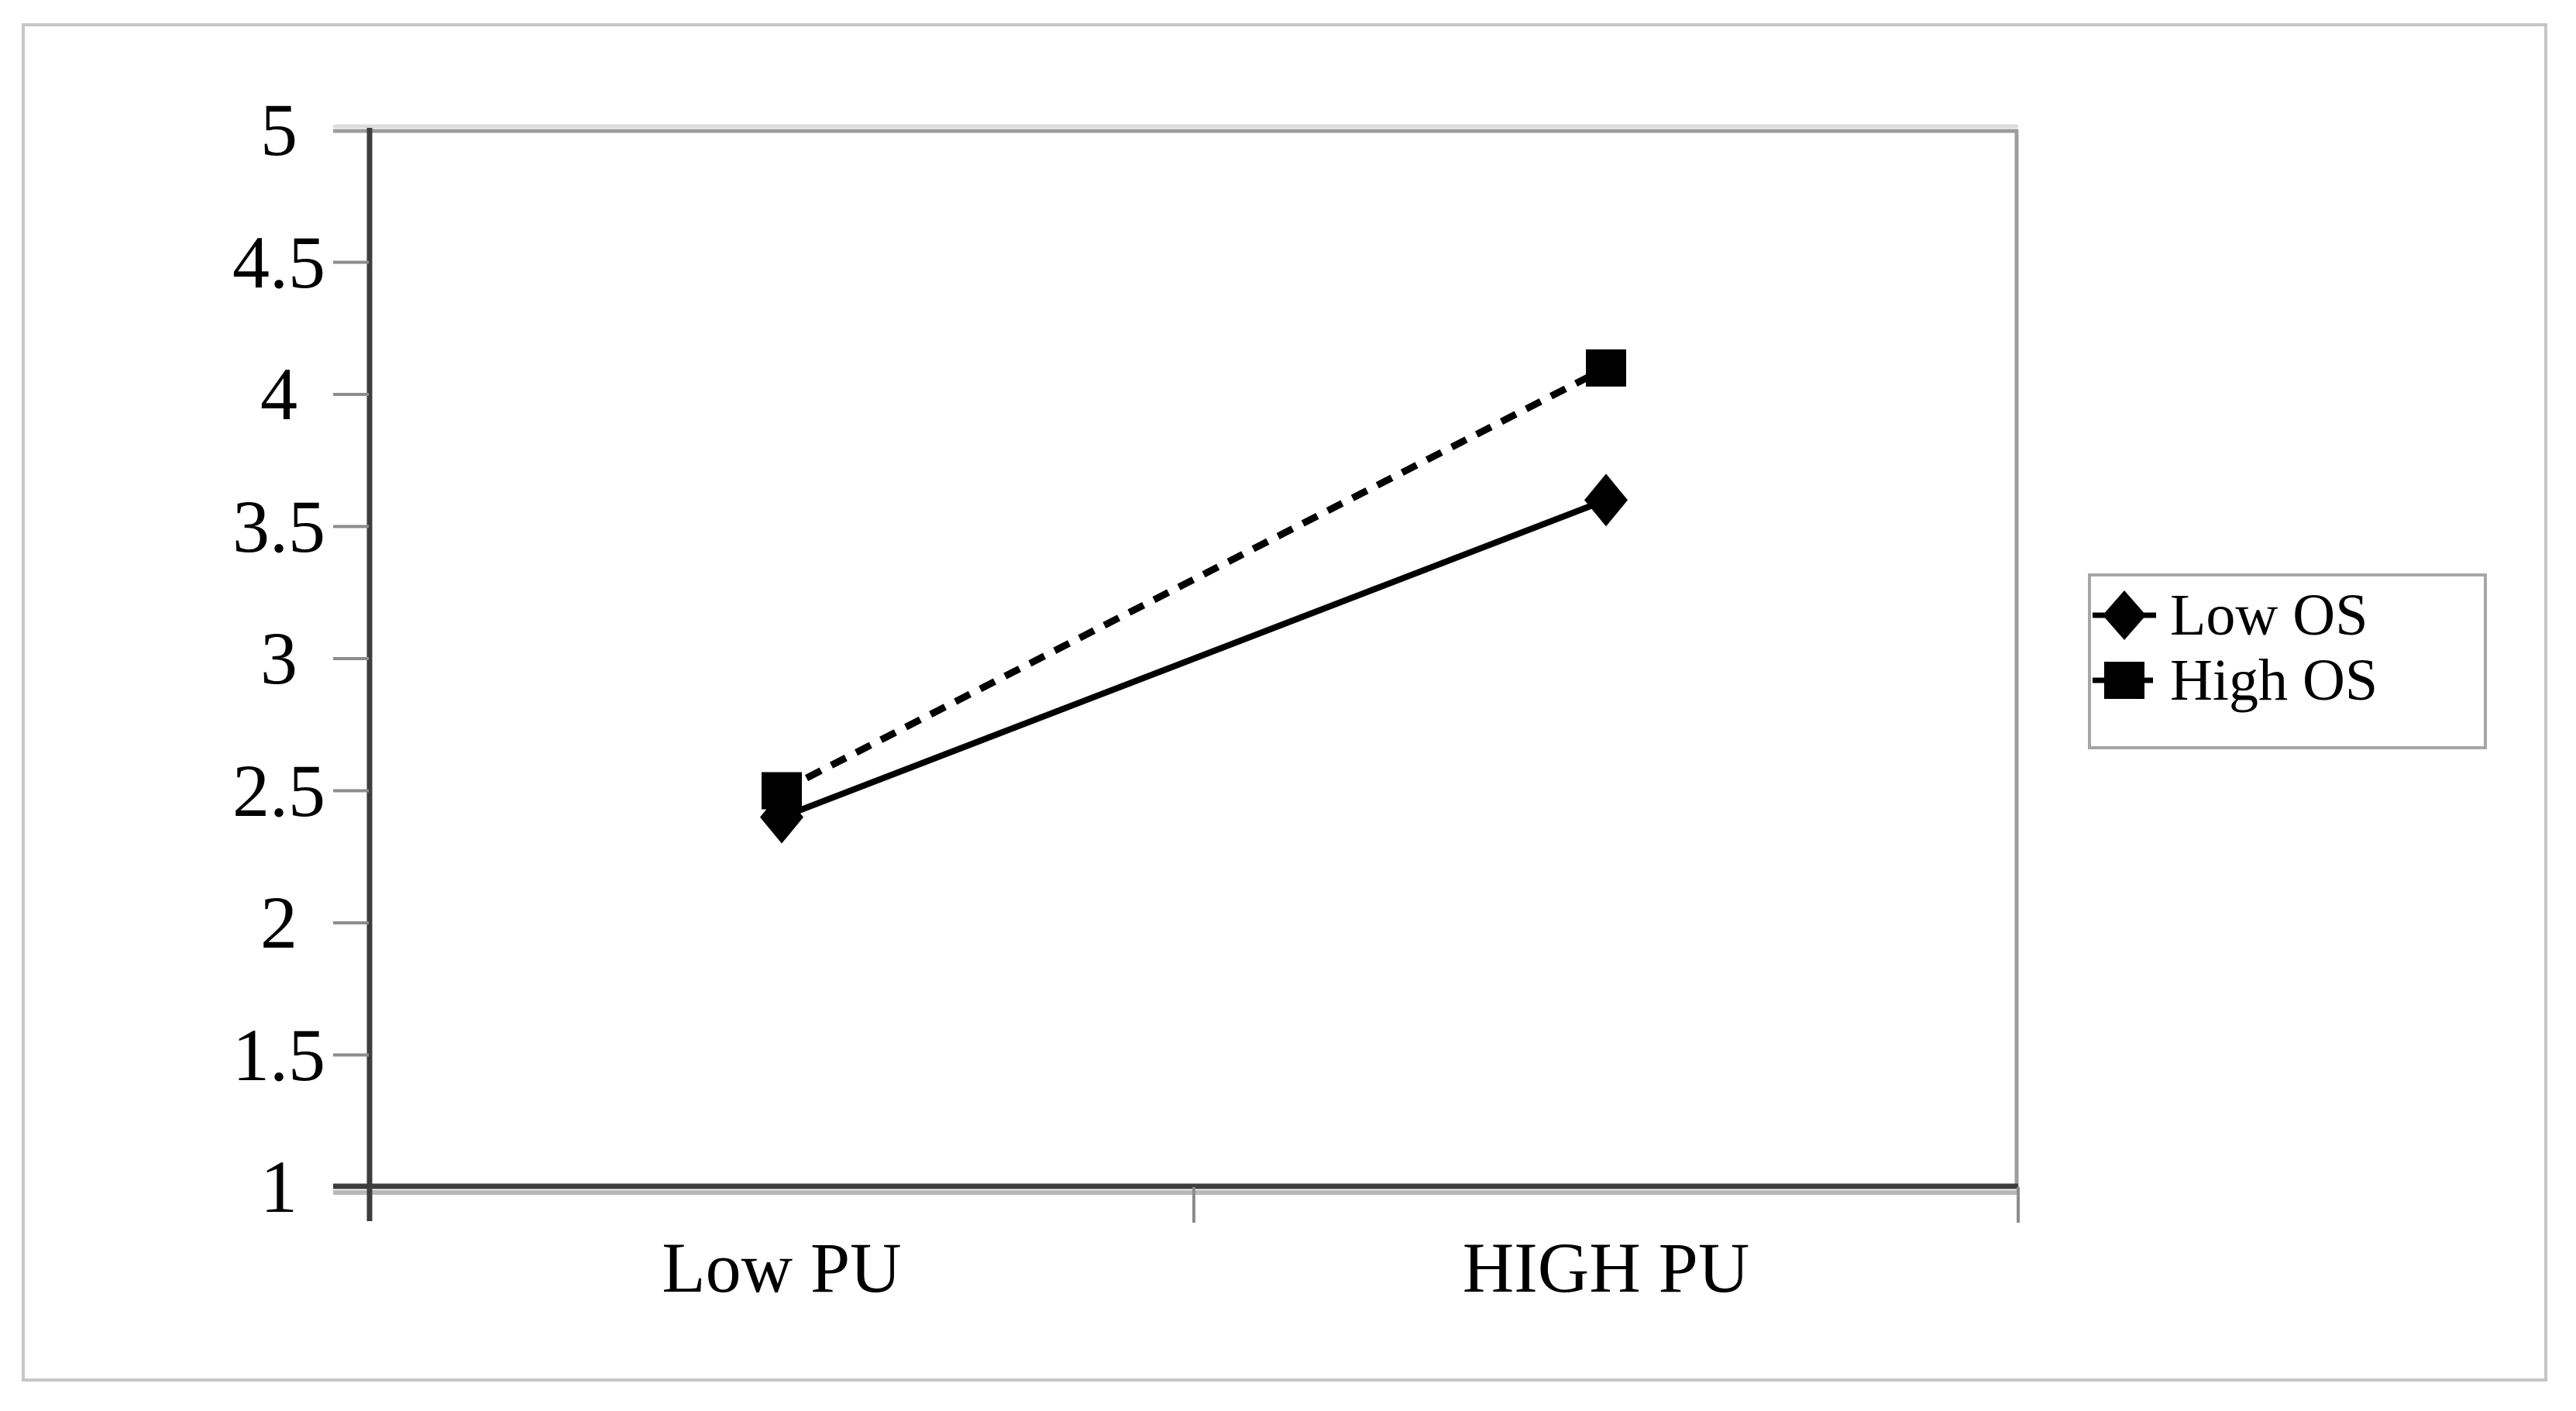  What do you see at coordinates (782, 1267) in the screenshot?
I see `x-category-label-low-pu: Low PU` at bounding box center [782, 1267].